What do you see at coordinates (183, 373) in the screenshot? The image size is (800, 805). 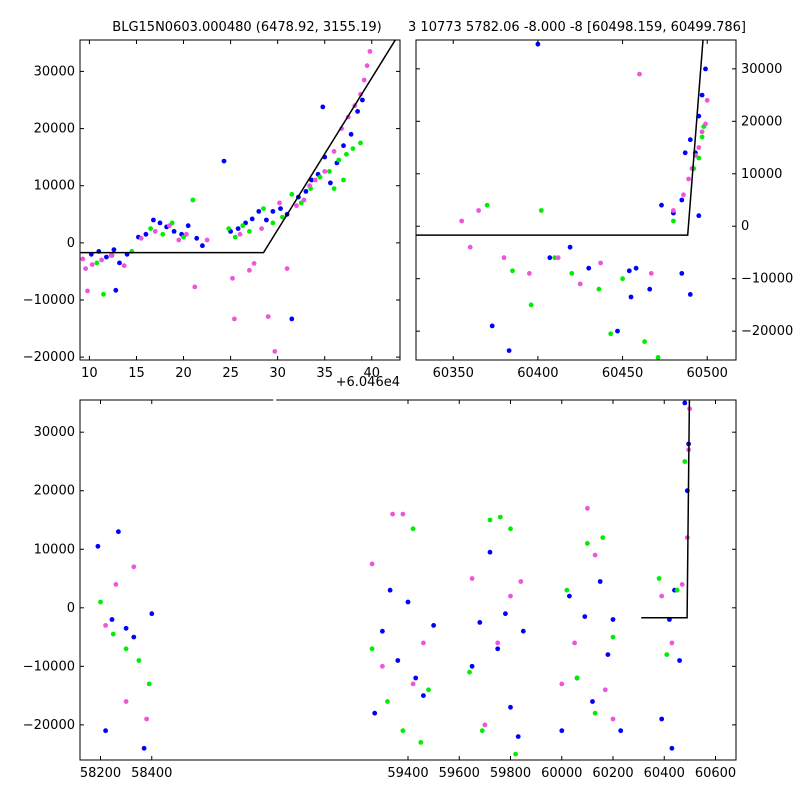 I see `zoom-xtick-label-2: 20` at bounding box center [183, 373].